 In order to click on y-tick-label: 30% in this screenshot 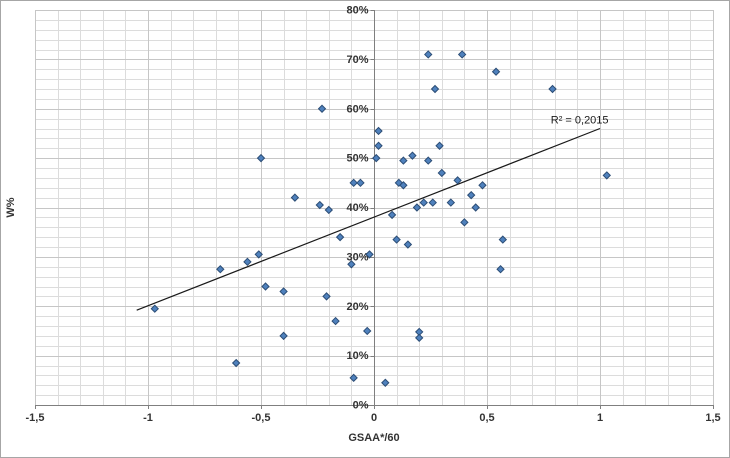, I will do `click(357, 257)`.